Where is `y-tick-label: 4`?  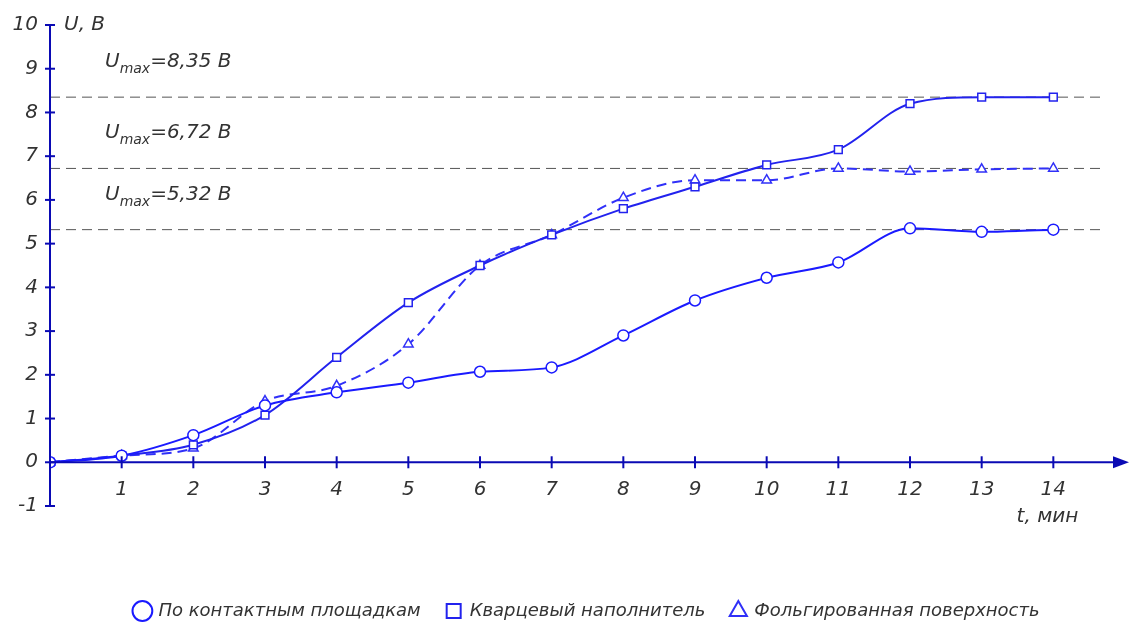 y-tick-label: 4 is located at coordinates (31, 285).